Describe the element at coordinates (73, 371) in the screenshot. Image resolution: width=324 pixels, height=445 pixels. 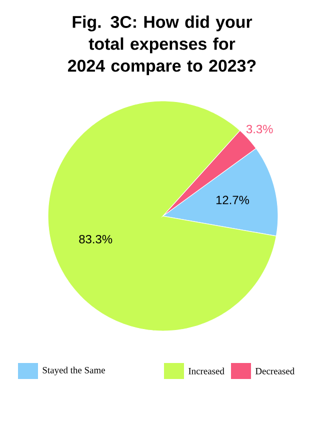
I see `legend-label: Stayed the Same` at that location.